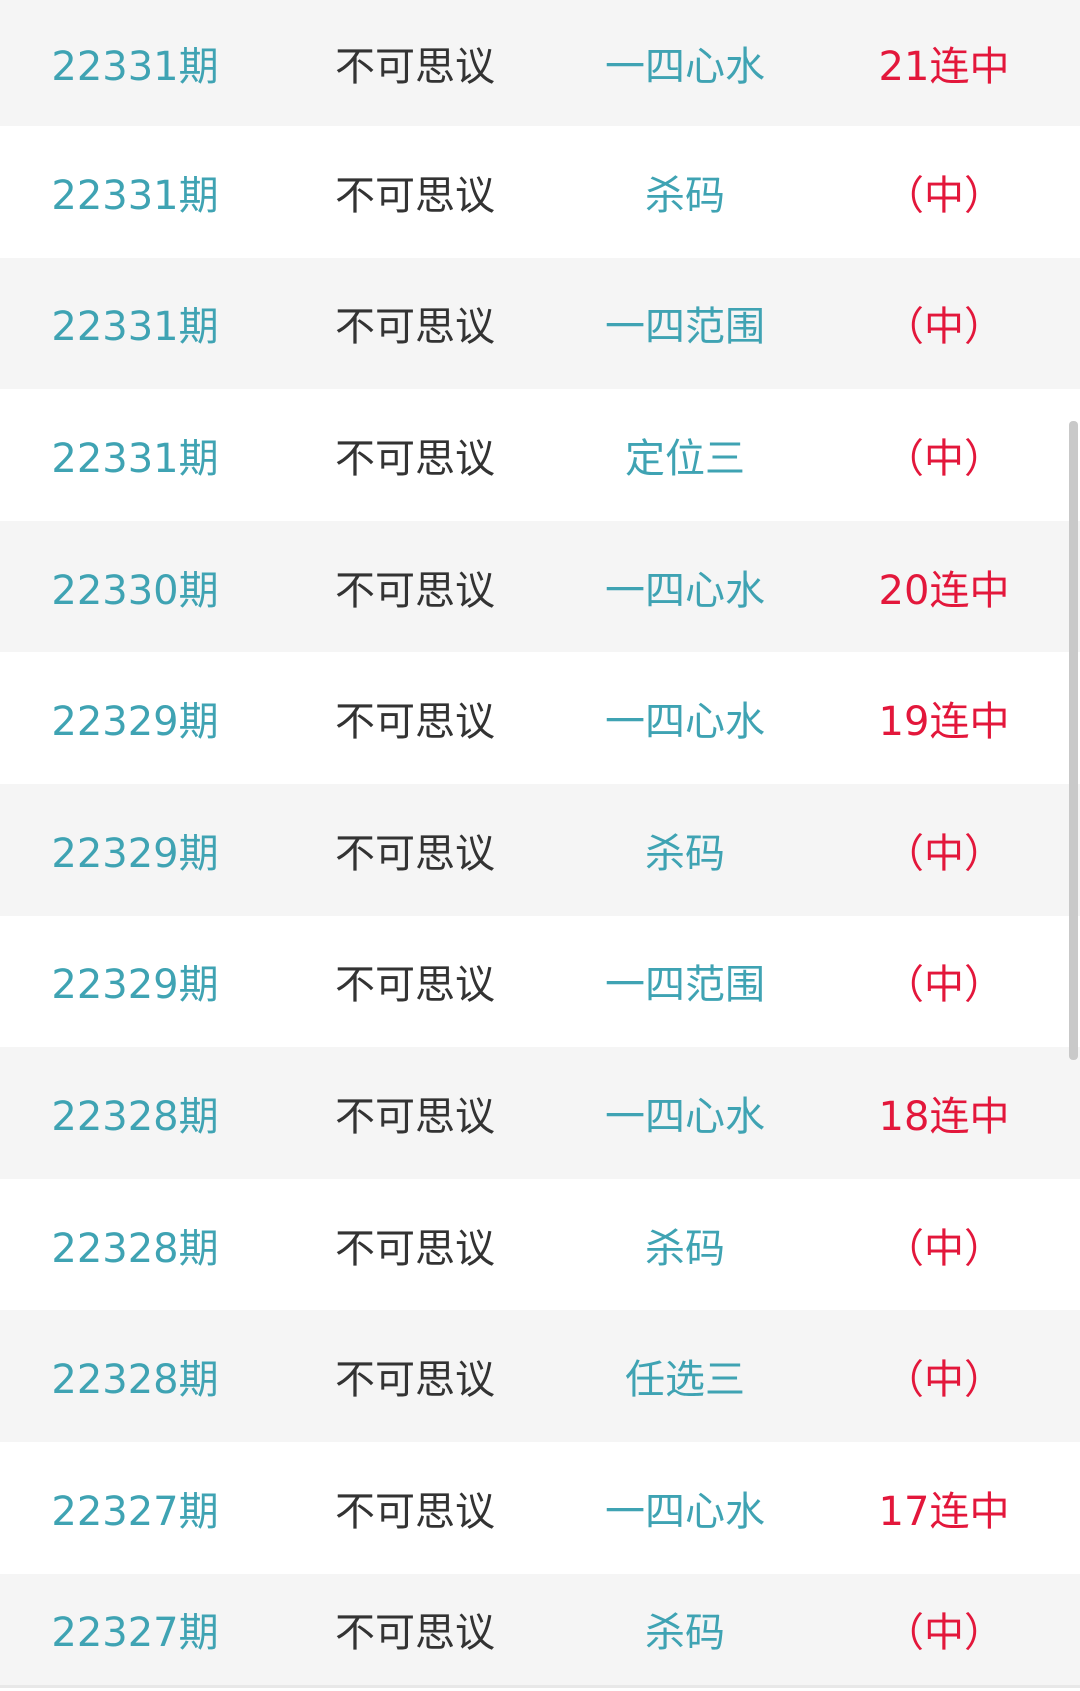 Image resolution: width=1080 pixels, height=1691 pixels. What do you see at coordinates (685, 458) in the screenshot?
I see `prediction-type: 定位三` at bounding box center [685, 458].